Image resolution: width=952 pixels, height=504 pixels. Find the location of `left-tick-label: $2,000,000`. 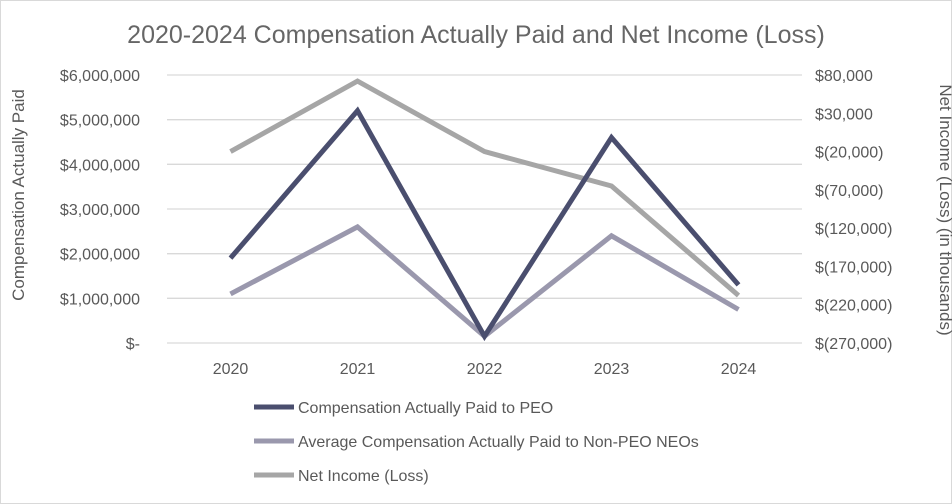

left-tick-label: $2,000,000 is located at coordinates (100, 255).